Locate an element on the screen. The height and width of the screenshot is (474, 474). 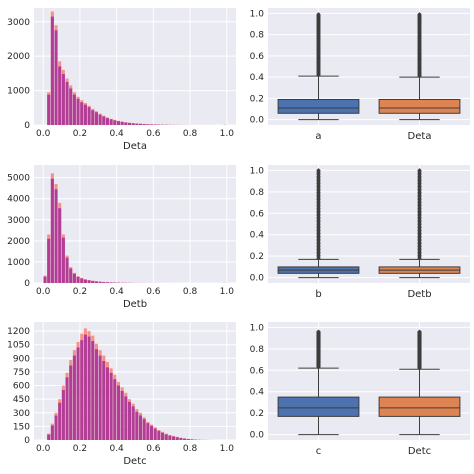
x-tick-label: 0.8 is located at coordinates (190, 292).